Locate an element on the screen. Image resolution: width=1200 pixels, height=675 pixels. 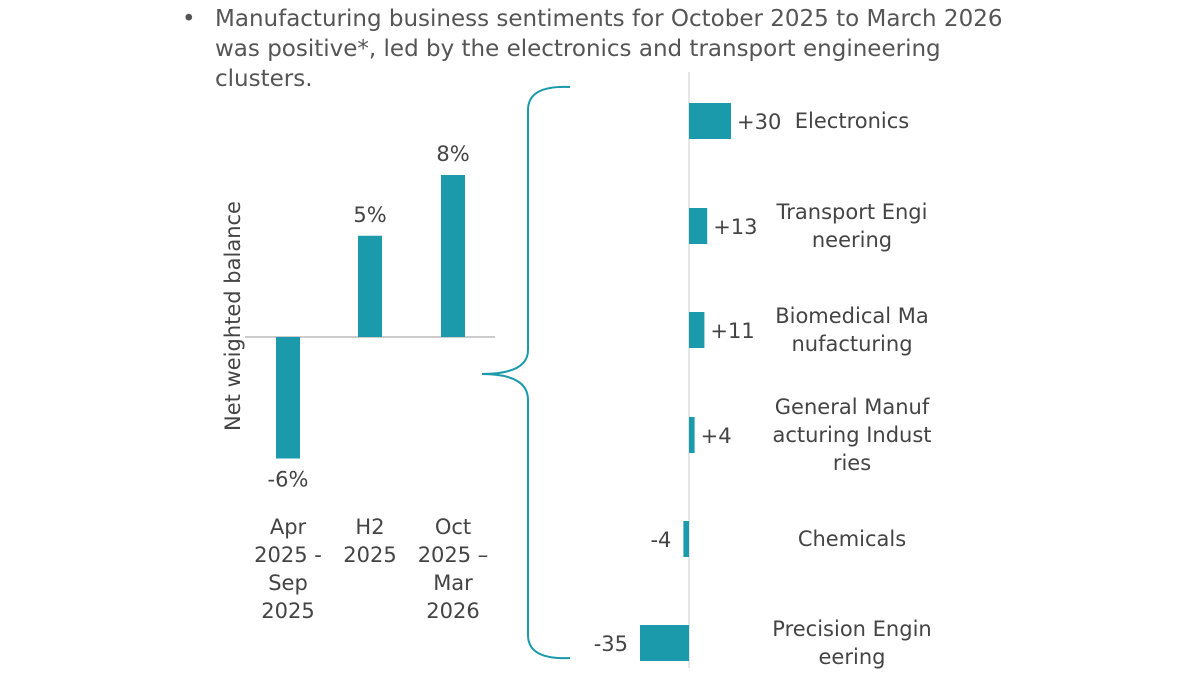
value-label: 5% is located at coordinates (369, 215).